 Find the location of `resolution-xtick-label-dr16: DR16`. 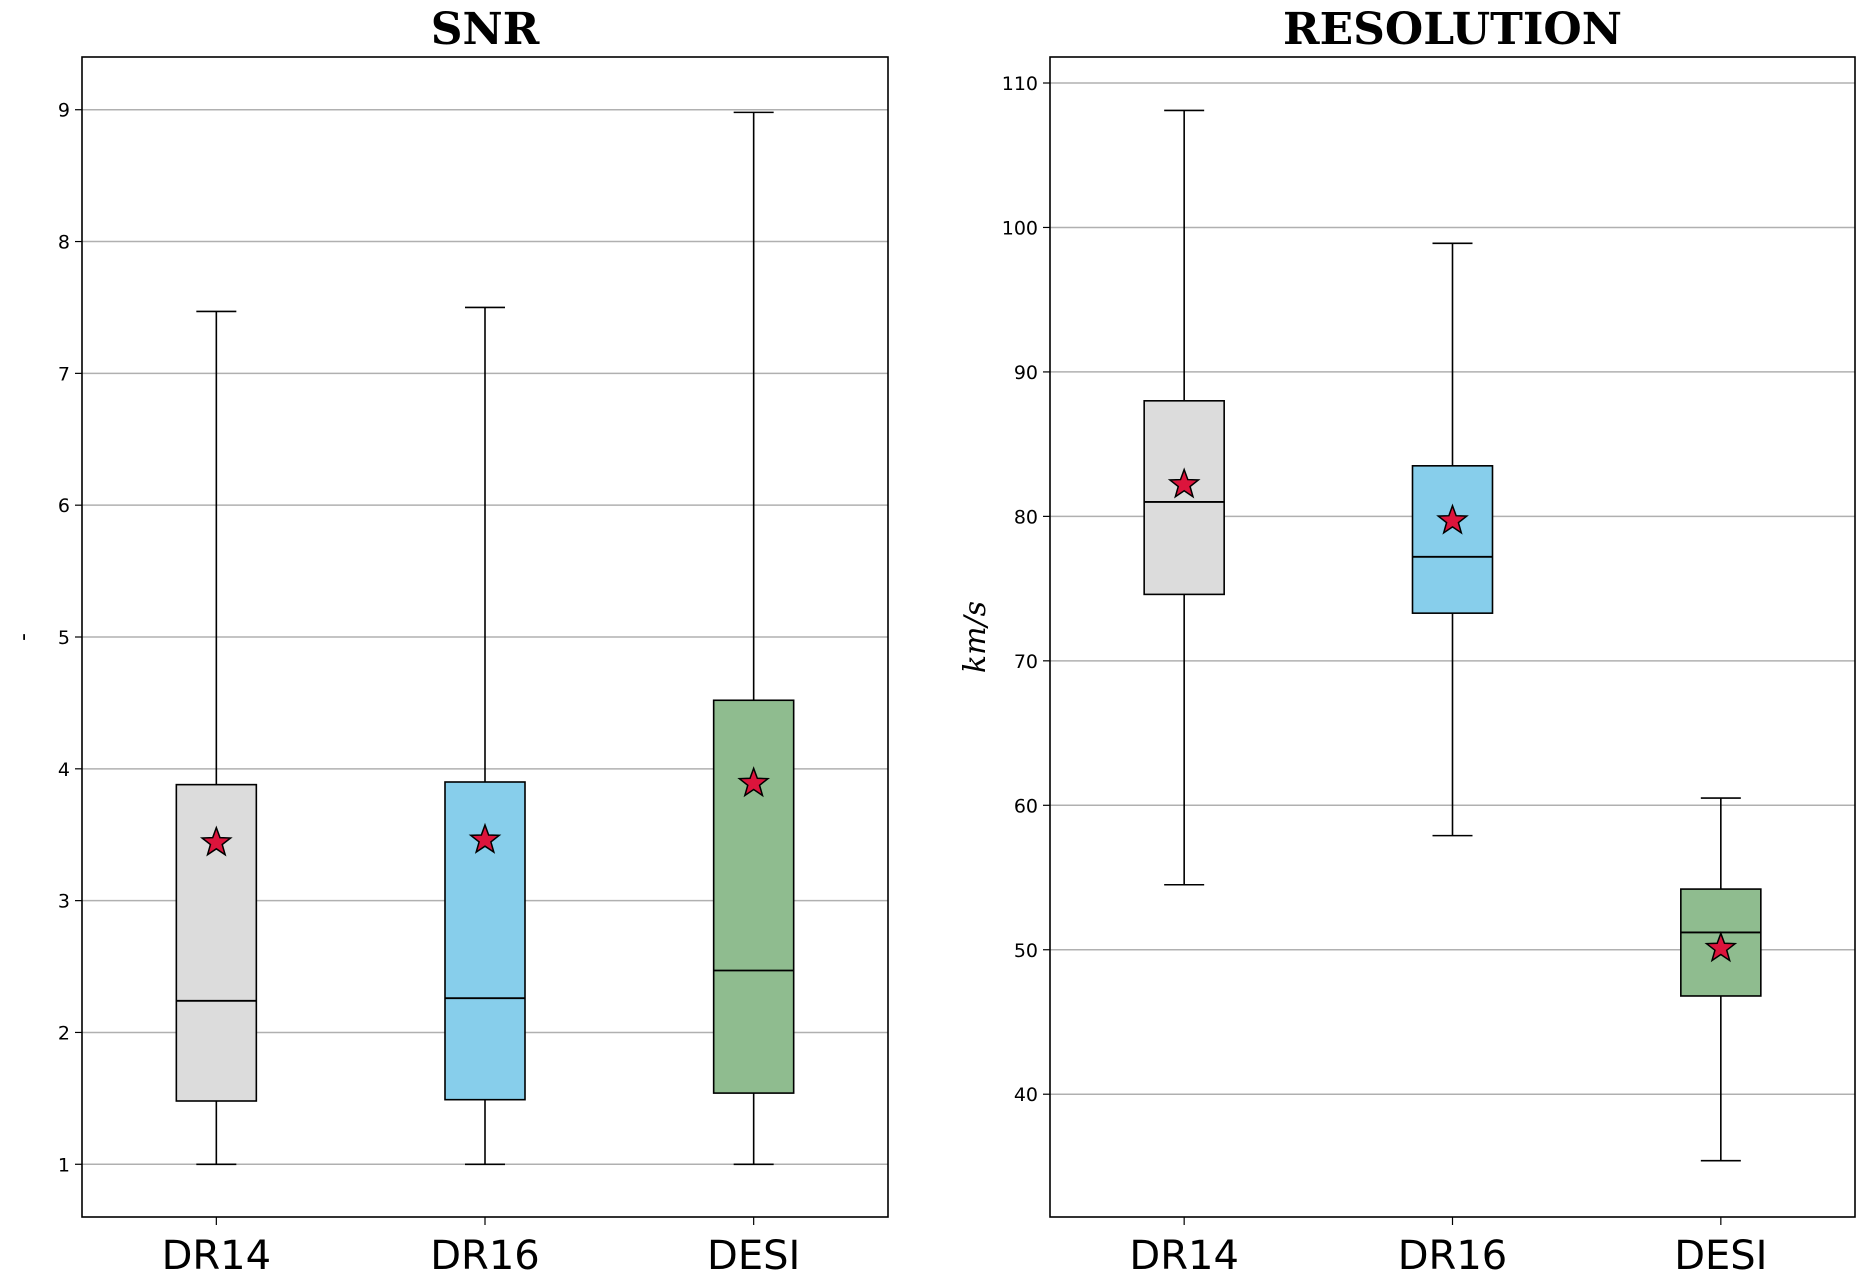

resolution-xtick-label-dr16: DR16 is located at coordinates (1453, 1256).